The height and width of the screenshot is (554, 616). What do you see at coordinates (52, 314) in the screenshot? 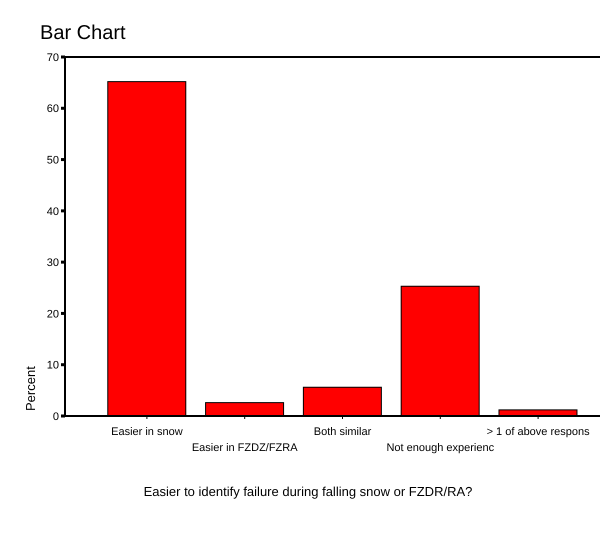
I see `y-tick-label: 20` at bounding box center [52, 314].